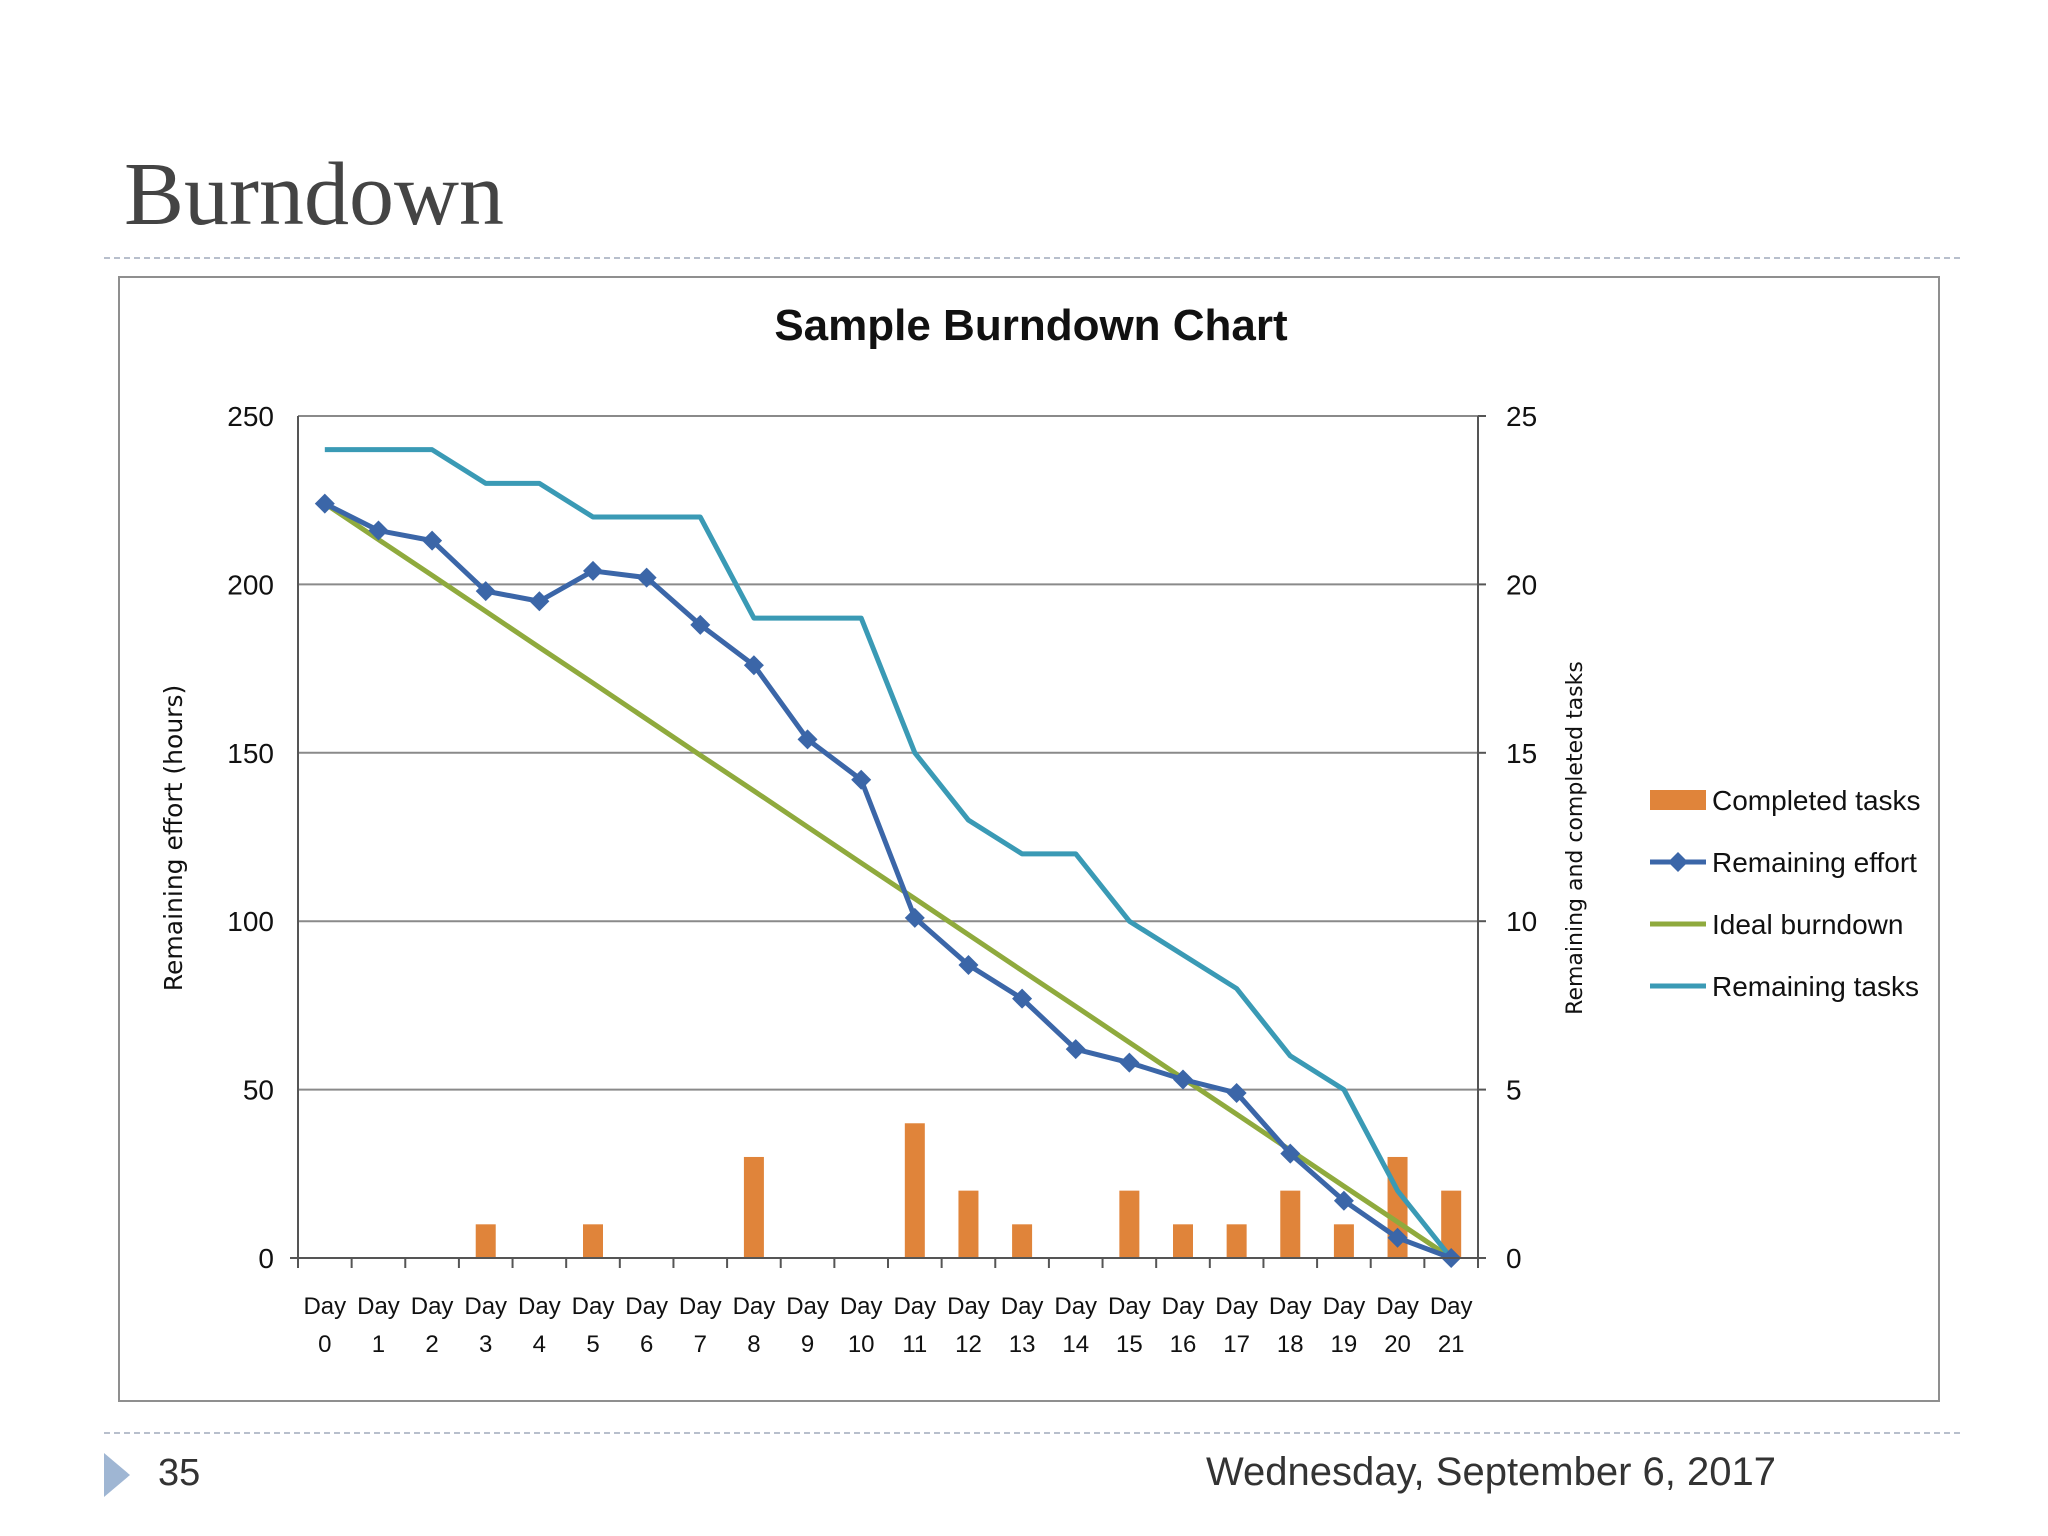 This screenshot has width=2048, height=1536. Describe the element at coordinates (1032, 1433) in the screenshot. I see `bottom-divider` at that location.